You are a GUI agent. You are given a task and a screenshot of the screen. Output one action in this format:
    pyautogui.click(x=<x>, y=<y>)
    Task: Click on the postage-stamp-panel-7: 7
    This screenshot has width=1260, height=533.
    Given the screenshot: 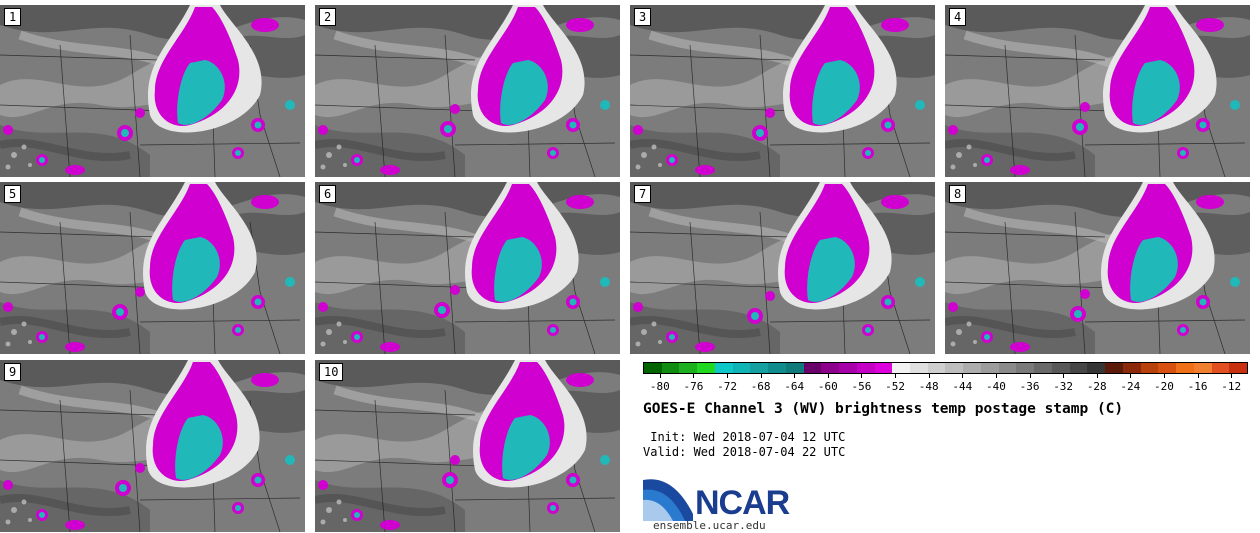 What is the action you would take?
    pyautogui.click(x=782, y=268)
    